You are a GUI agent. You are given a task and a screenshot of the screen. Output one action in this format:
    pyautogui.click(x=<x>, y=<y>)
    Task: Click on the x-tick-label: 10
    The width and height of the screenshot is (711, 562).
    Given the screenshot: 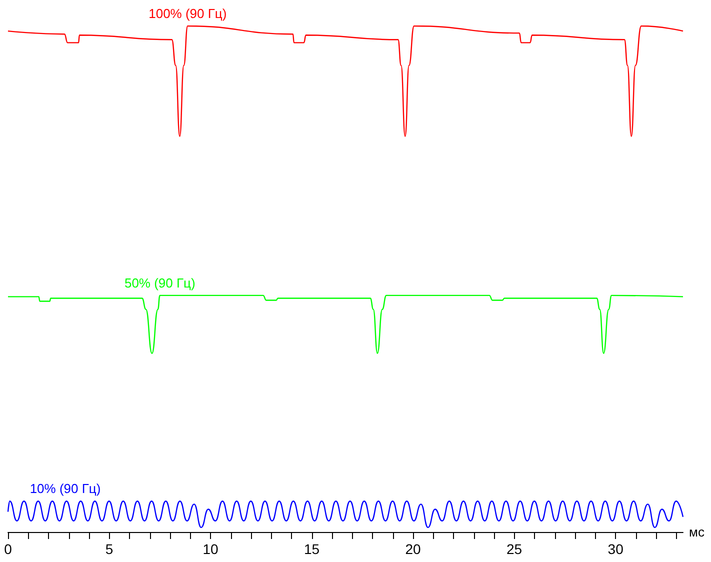 What is the action you would take?
    pyautogui.click(x=210, y=549)
    